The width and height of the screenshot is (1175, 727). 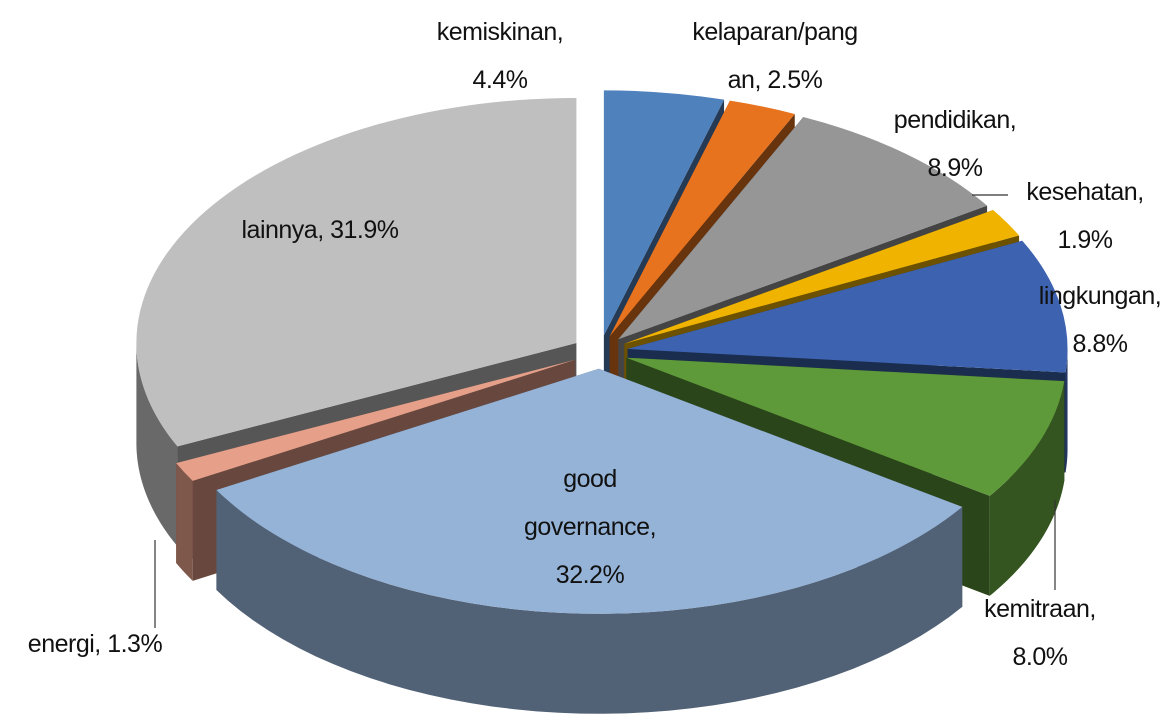 I want to click on label-value: 8.9%, so click(x=955, y=168).